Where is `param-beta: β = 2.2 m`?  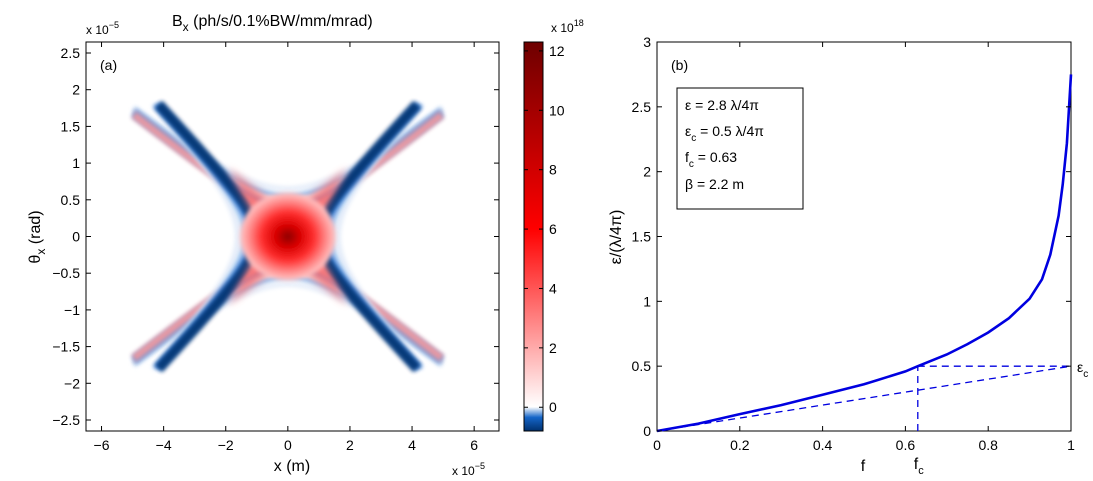
param-beta: β = 2.2 m is located at coordinates (714, 184).